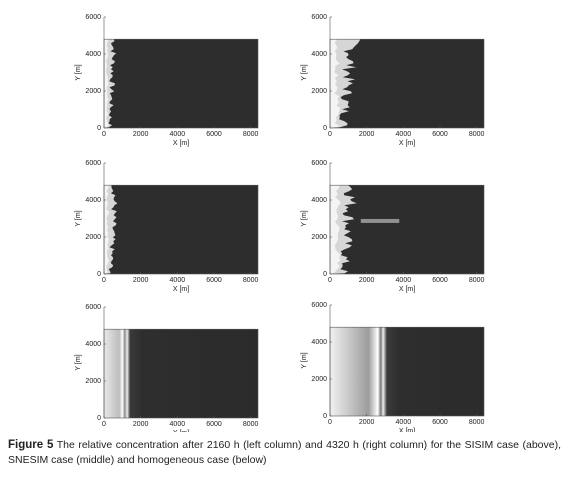 This screenshot has width=569, height=482. I want to click on caption-label: Figure 5, so click(31, 445).